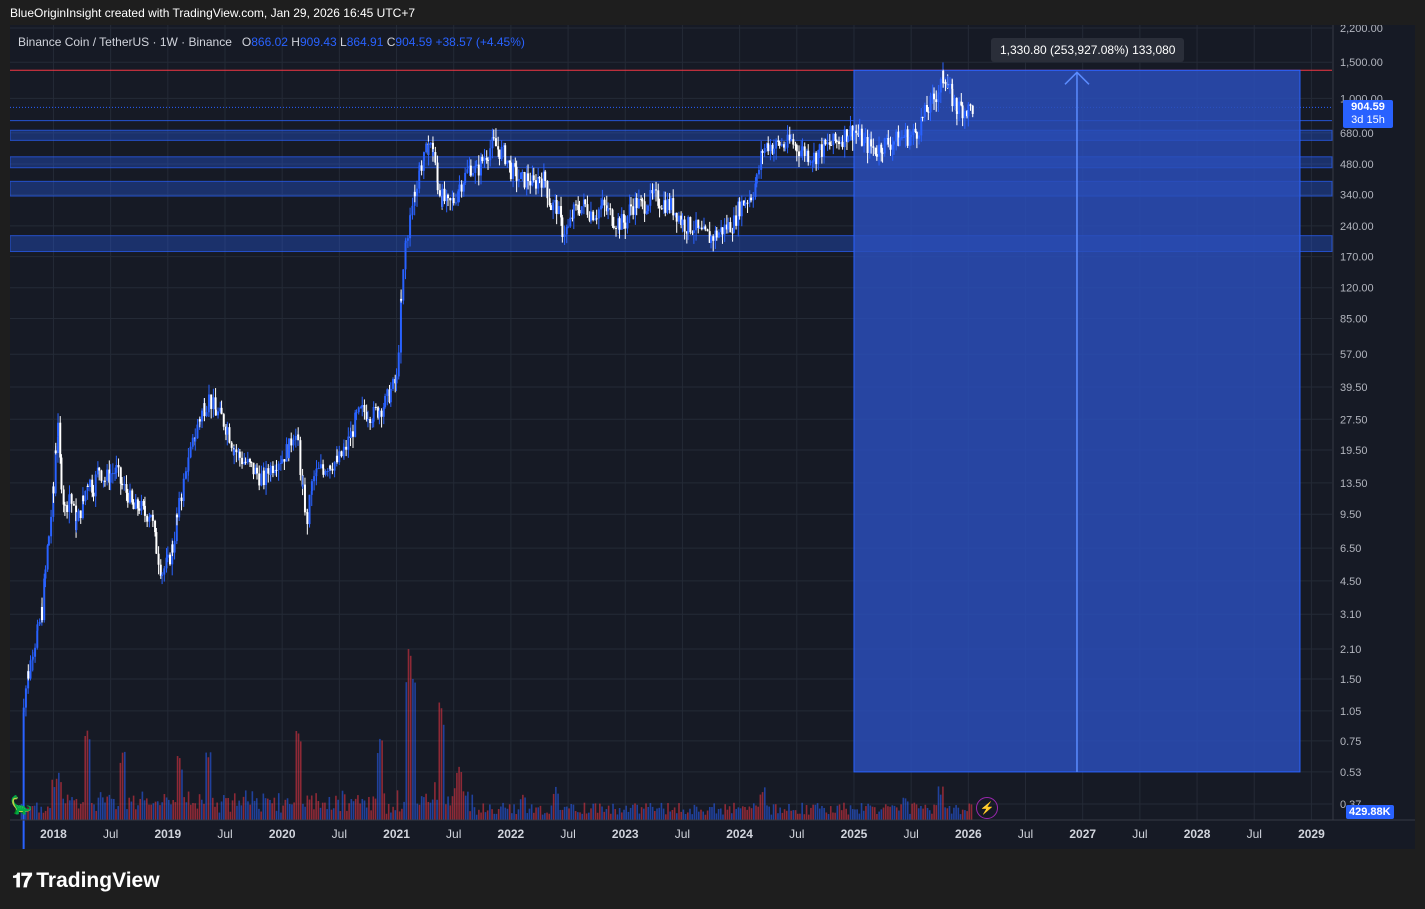 The height and width of the screenshot is (909, 1425). I want to click on volume-tag: 429.88K, so click(1370, 812).